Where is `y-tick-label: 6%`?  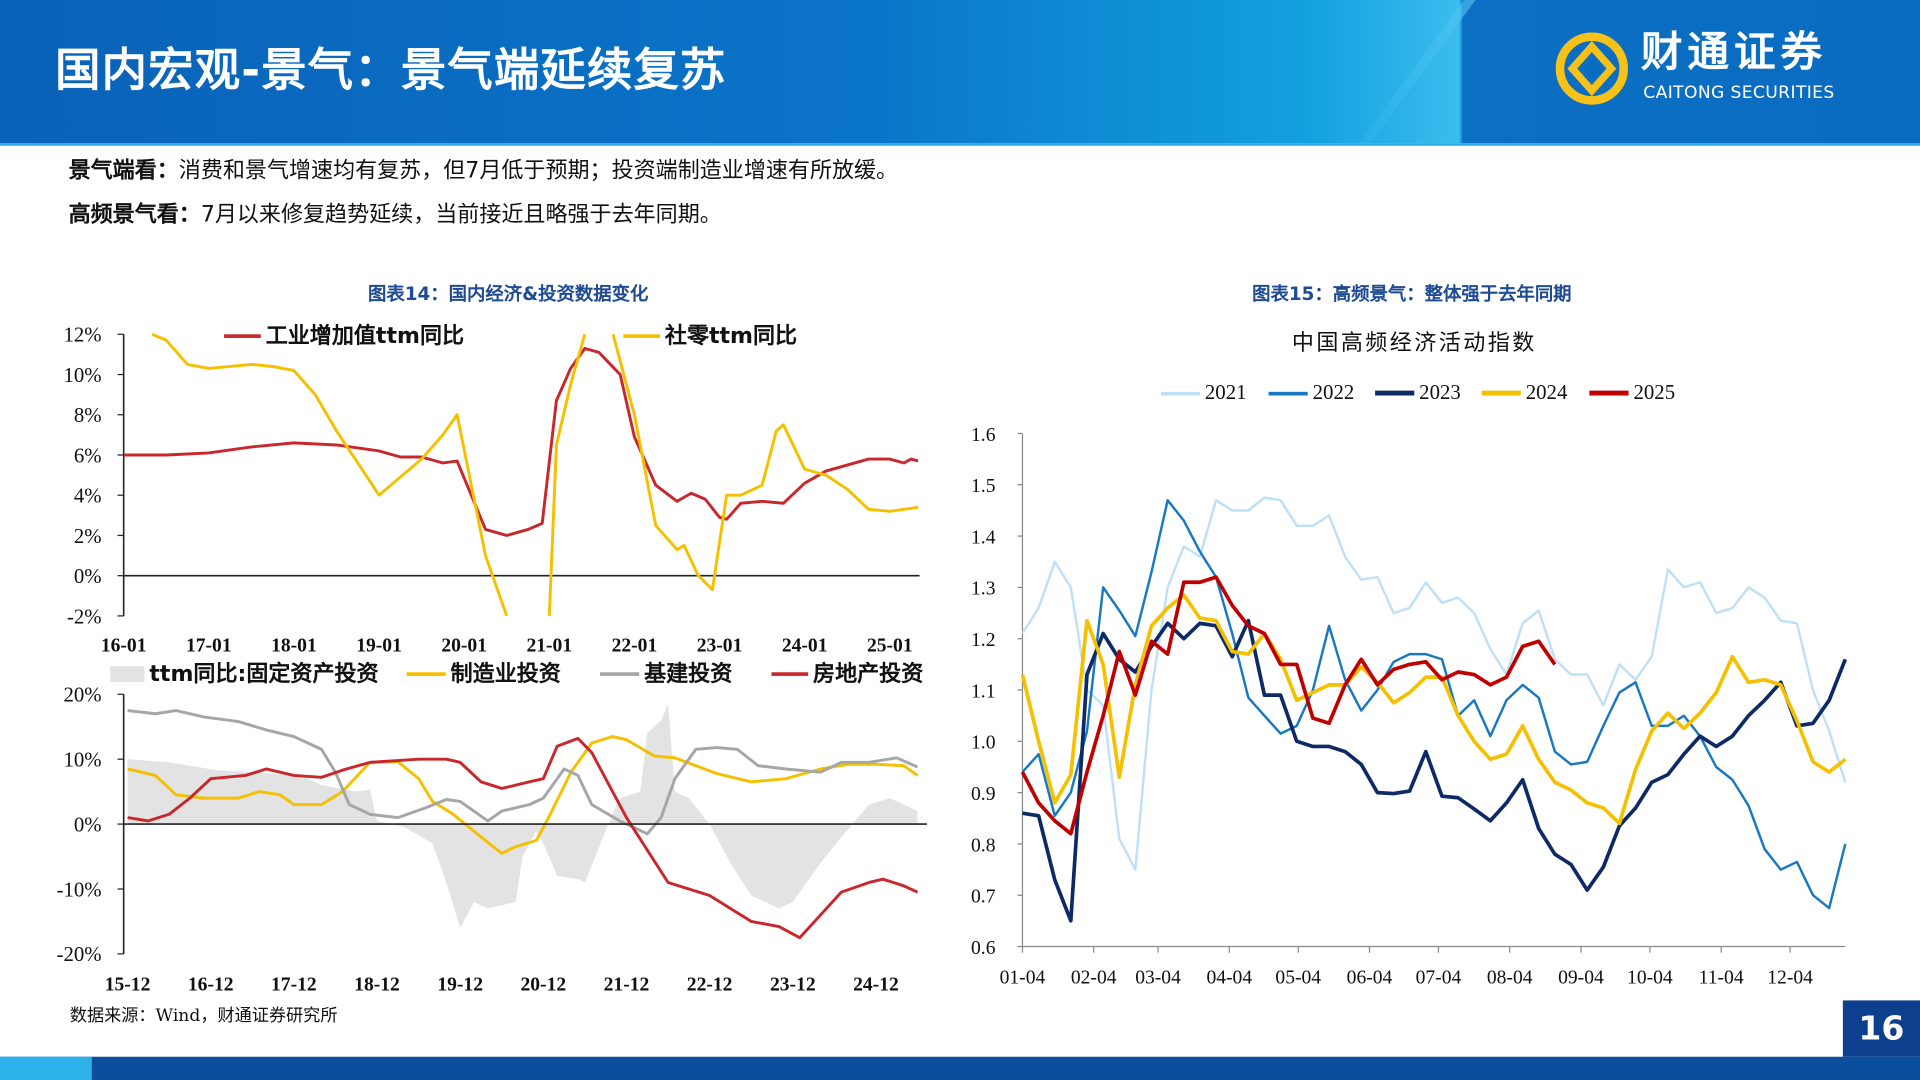
y-tick-label: 6% is located at coordinates (88, 455).